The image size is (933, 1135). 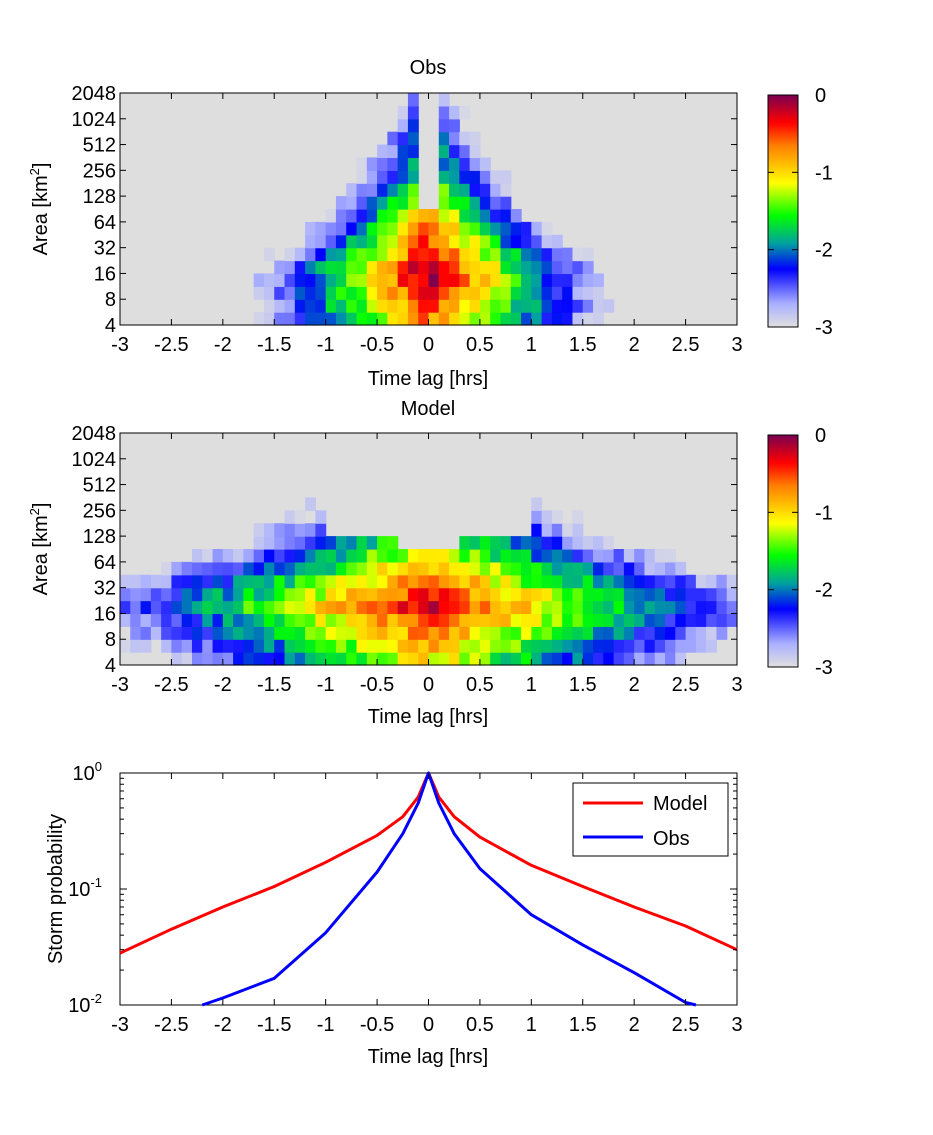 What do you see at coordinates (94, 120) in the screenshot?
I see `y-tick-label: 1024` at bounding box center [94, 120].